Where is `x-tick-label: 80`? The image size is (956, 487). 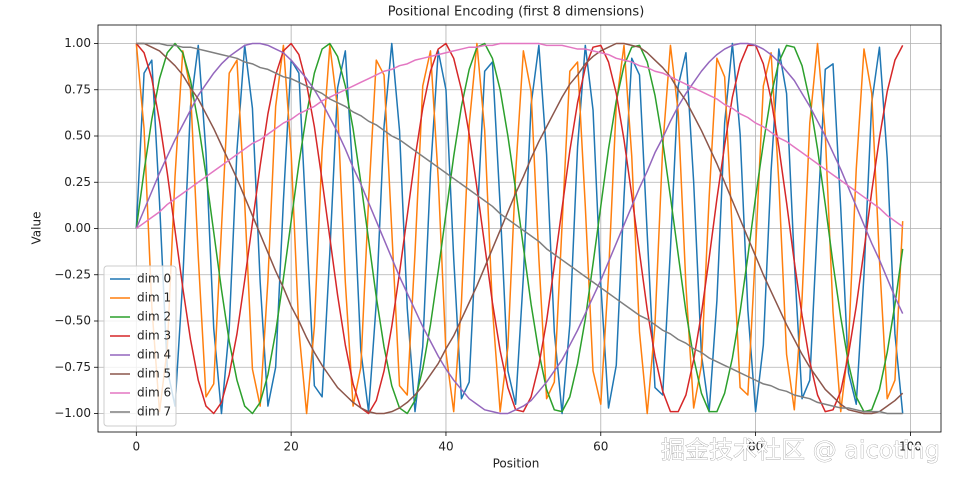
x-tick-label: 80 is located at coordinates (755, 447).